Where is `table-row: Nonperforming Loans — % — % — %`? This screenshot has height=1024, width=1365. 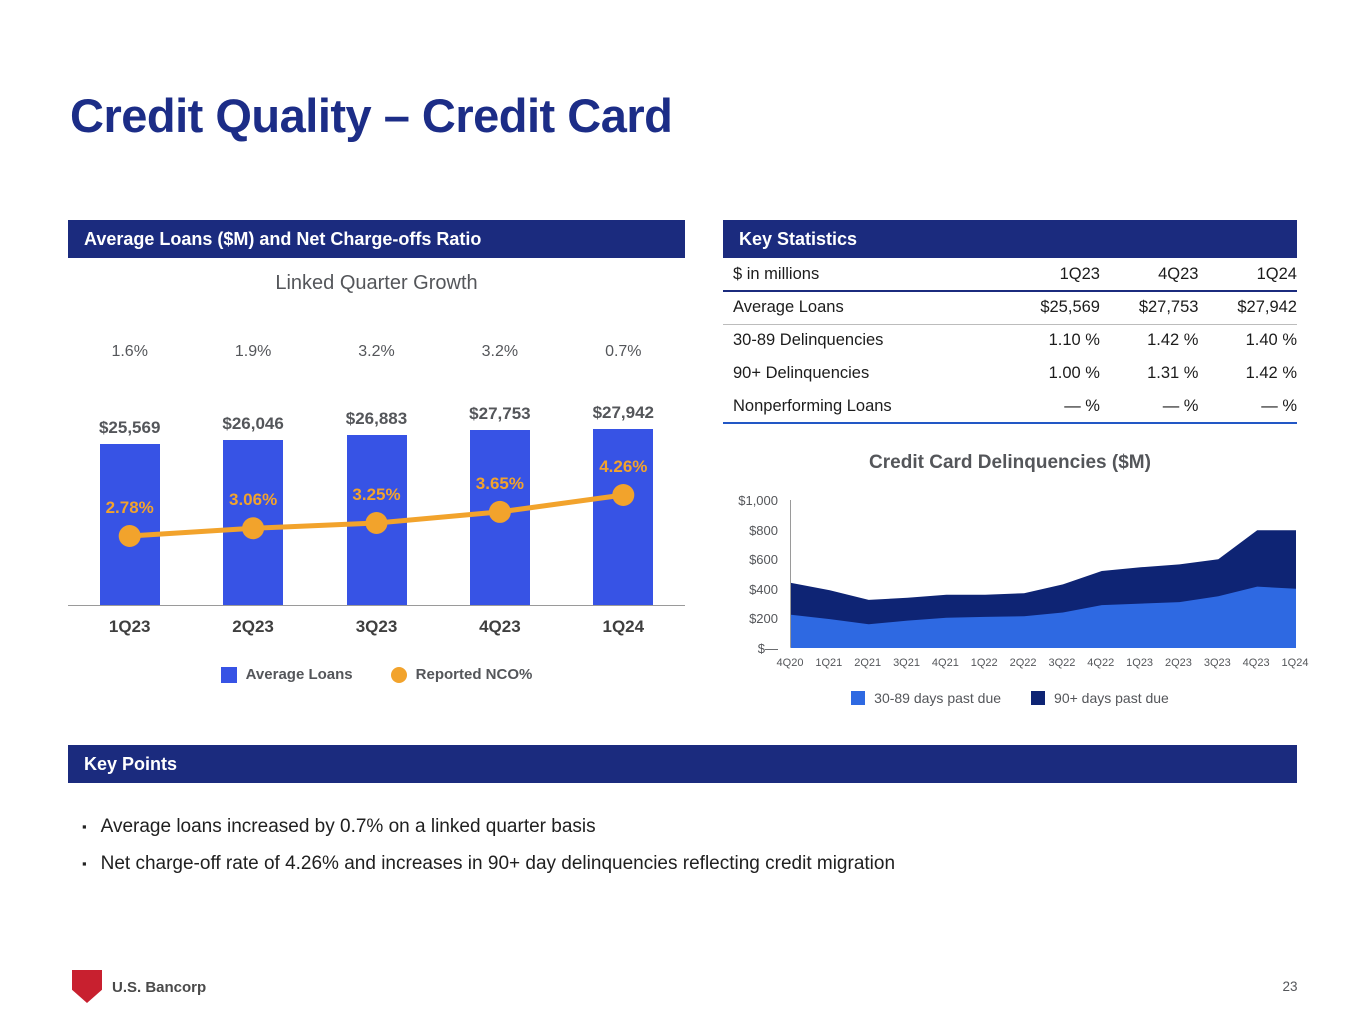 table-row: Nonperforming Loans — % — % — % is located at coordinates (1010, 406).